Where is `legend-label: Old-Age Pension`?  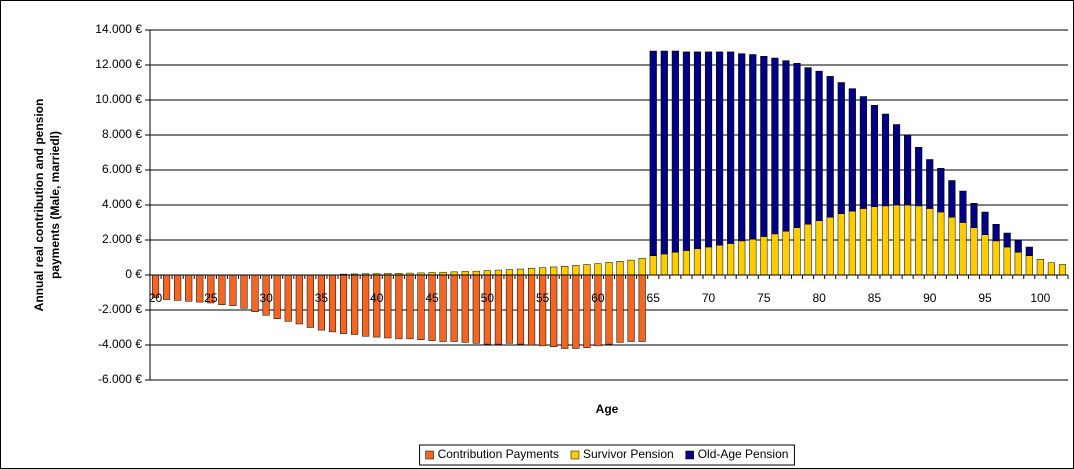 legend-label: Old-Age Pension is located at coordinates (743, 454).